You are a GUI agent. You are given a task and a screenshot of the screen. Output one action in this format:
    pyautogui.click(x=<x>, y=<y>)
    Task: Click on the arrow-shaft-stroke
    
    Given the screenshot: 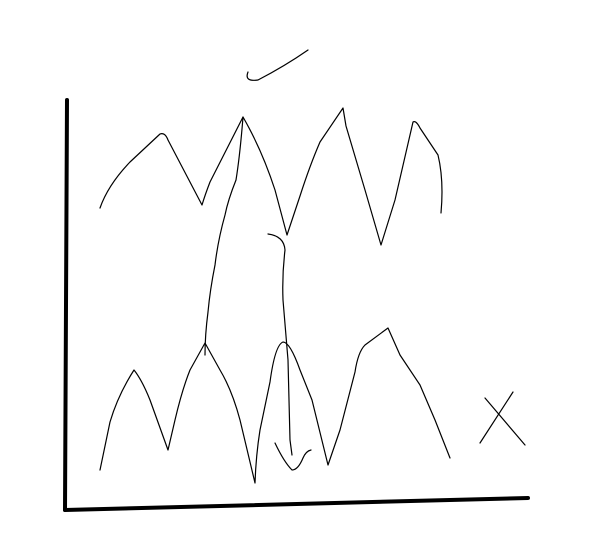 What is the action you would take?
    pyautogui.click(x=280, y=344)
    